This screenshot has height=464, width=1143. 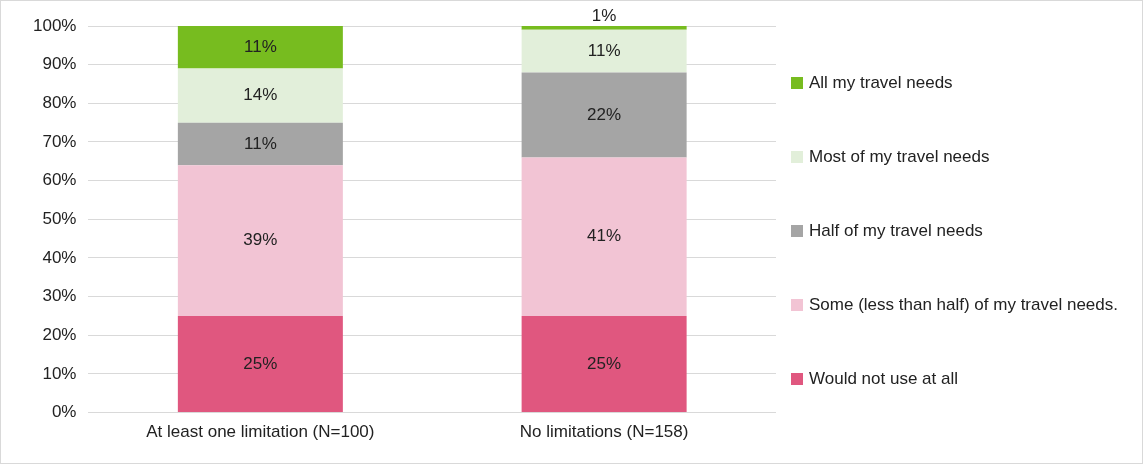 What do you see at coordinates (899, 157) in the screenshot?
I see `legend-label: Most of my travel needs` at bounding box center [899, 157].